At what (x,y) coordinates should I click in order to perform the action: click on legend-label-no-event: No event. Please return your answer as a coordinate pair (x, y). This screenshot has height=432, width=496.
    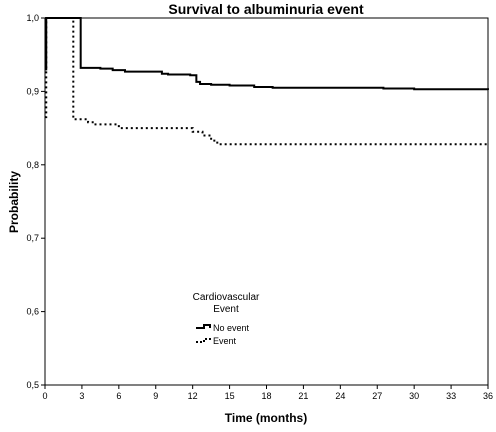
    Looking at the image, I should click on (231, 328).